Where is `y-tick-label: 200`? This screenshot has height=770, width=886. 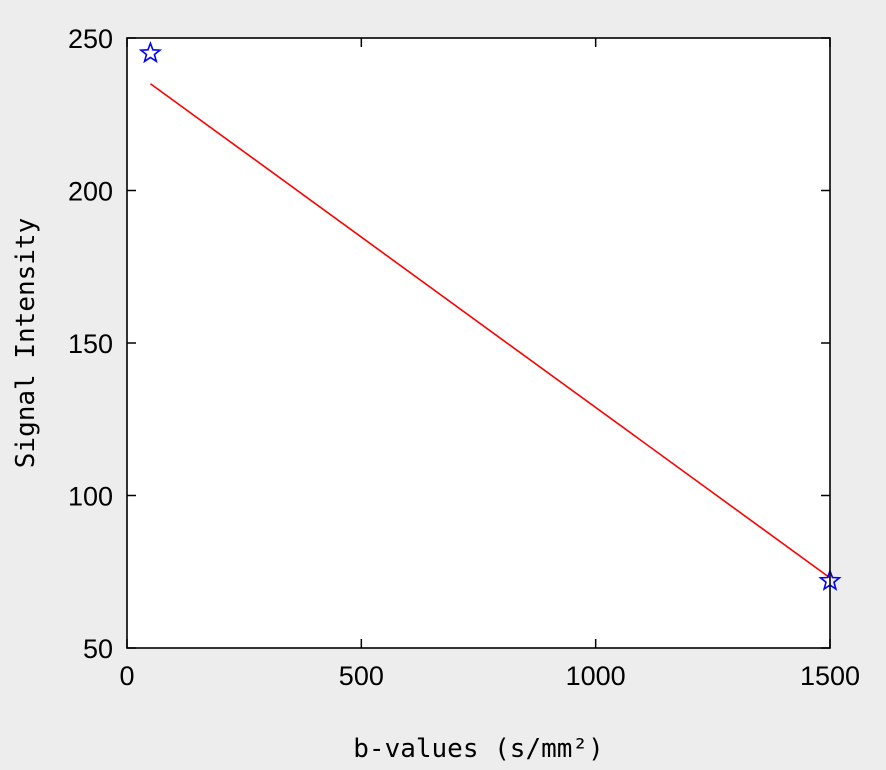
y-tick-label: 200 is located at coordinates (90, 192).